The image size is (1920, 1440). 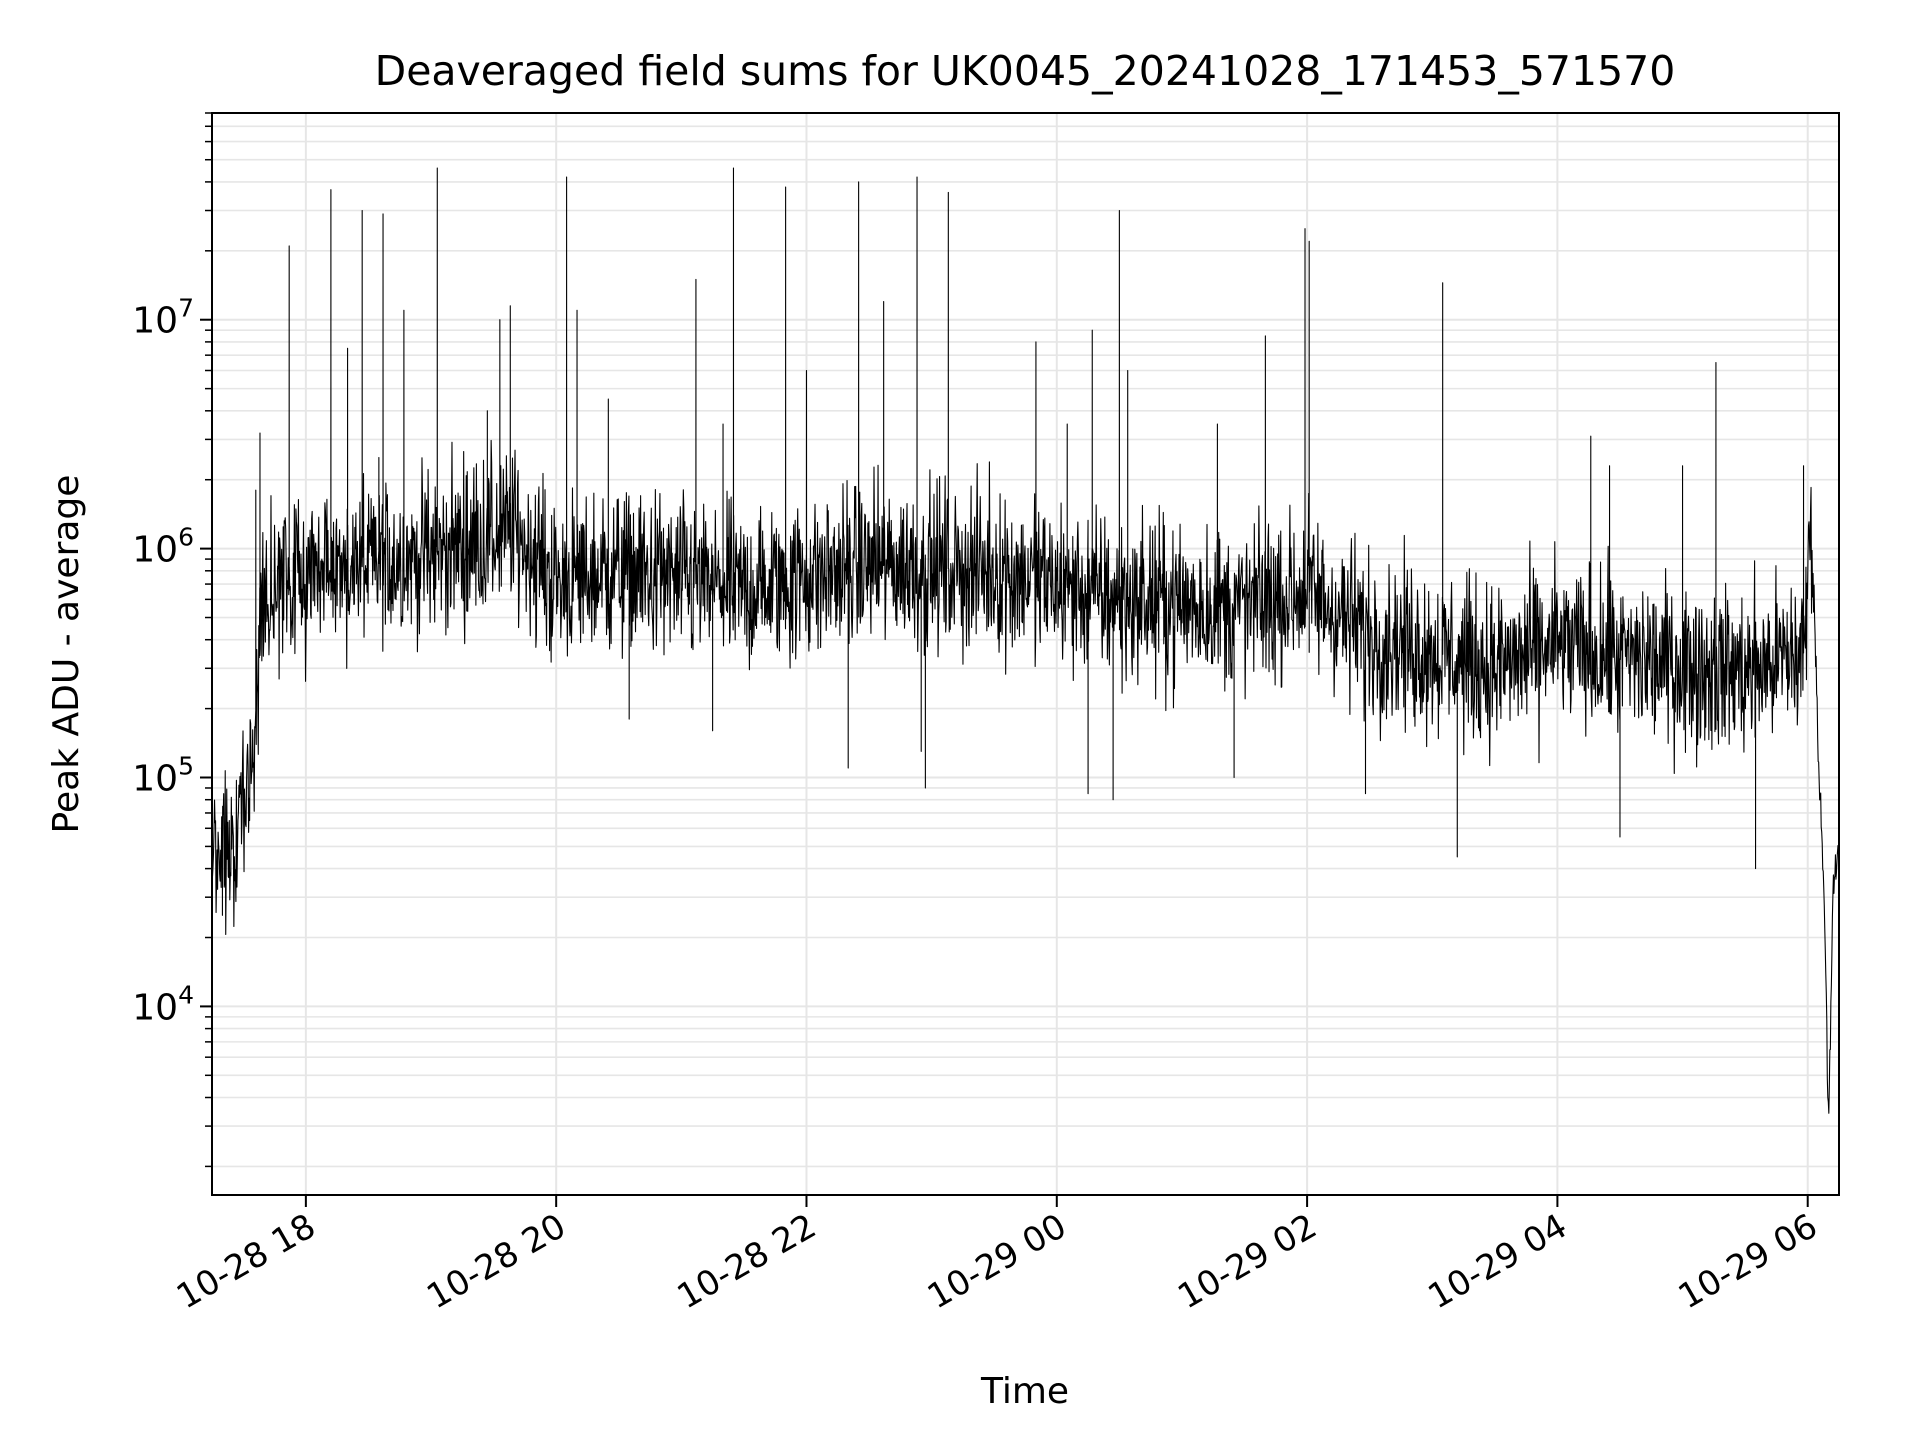 I want to click on y-axis-label: Peak ADU - average, so click(x=66, y=654).